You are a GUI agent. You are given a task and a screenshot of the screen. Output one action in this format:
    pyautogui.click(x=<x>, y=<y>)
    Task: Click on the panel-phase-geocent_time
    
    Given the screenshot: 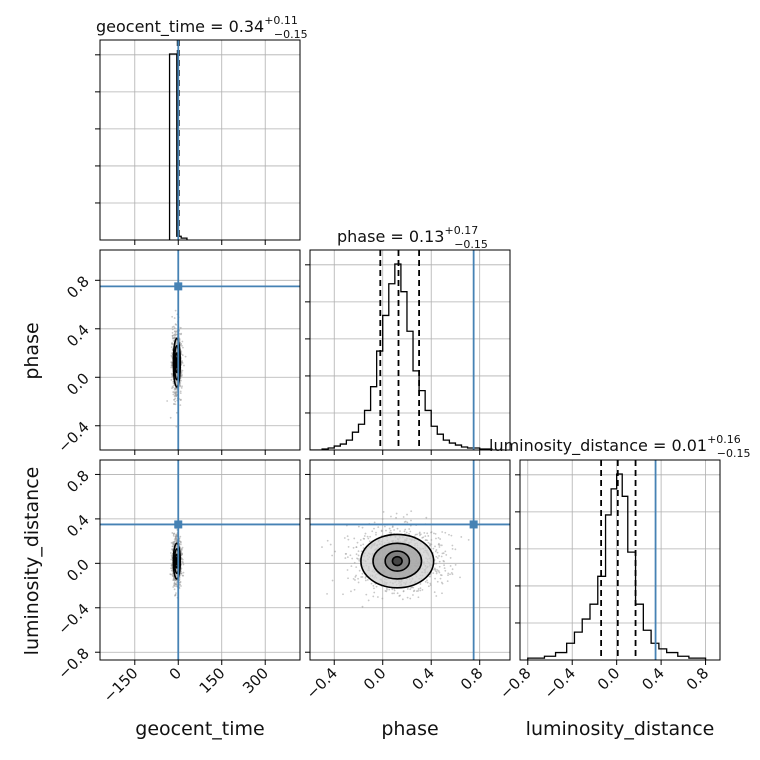 What is the action you would take?
    pyautogui.click(x=198, y=352)
    